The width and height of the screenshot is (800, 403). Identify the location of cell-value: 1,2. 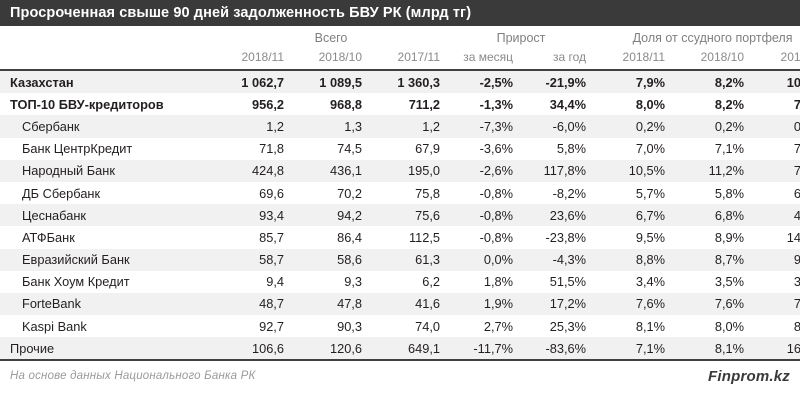
(253, 126).